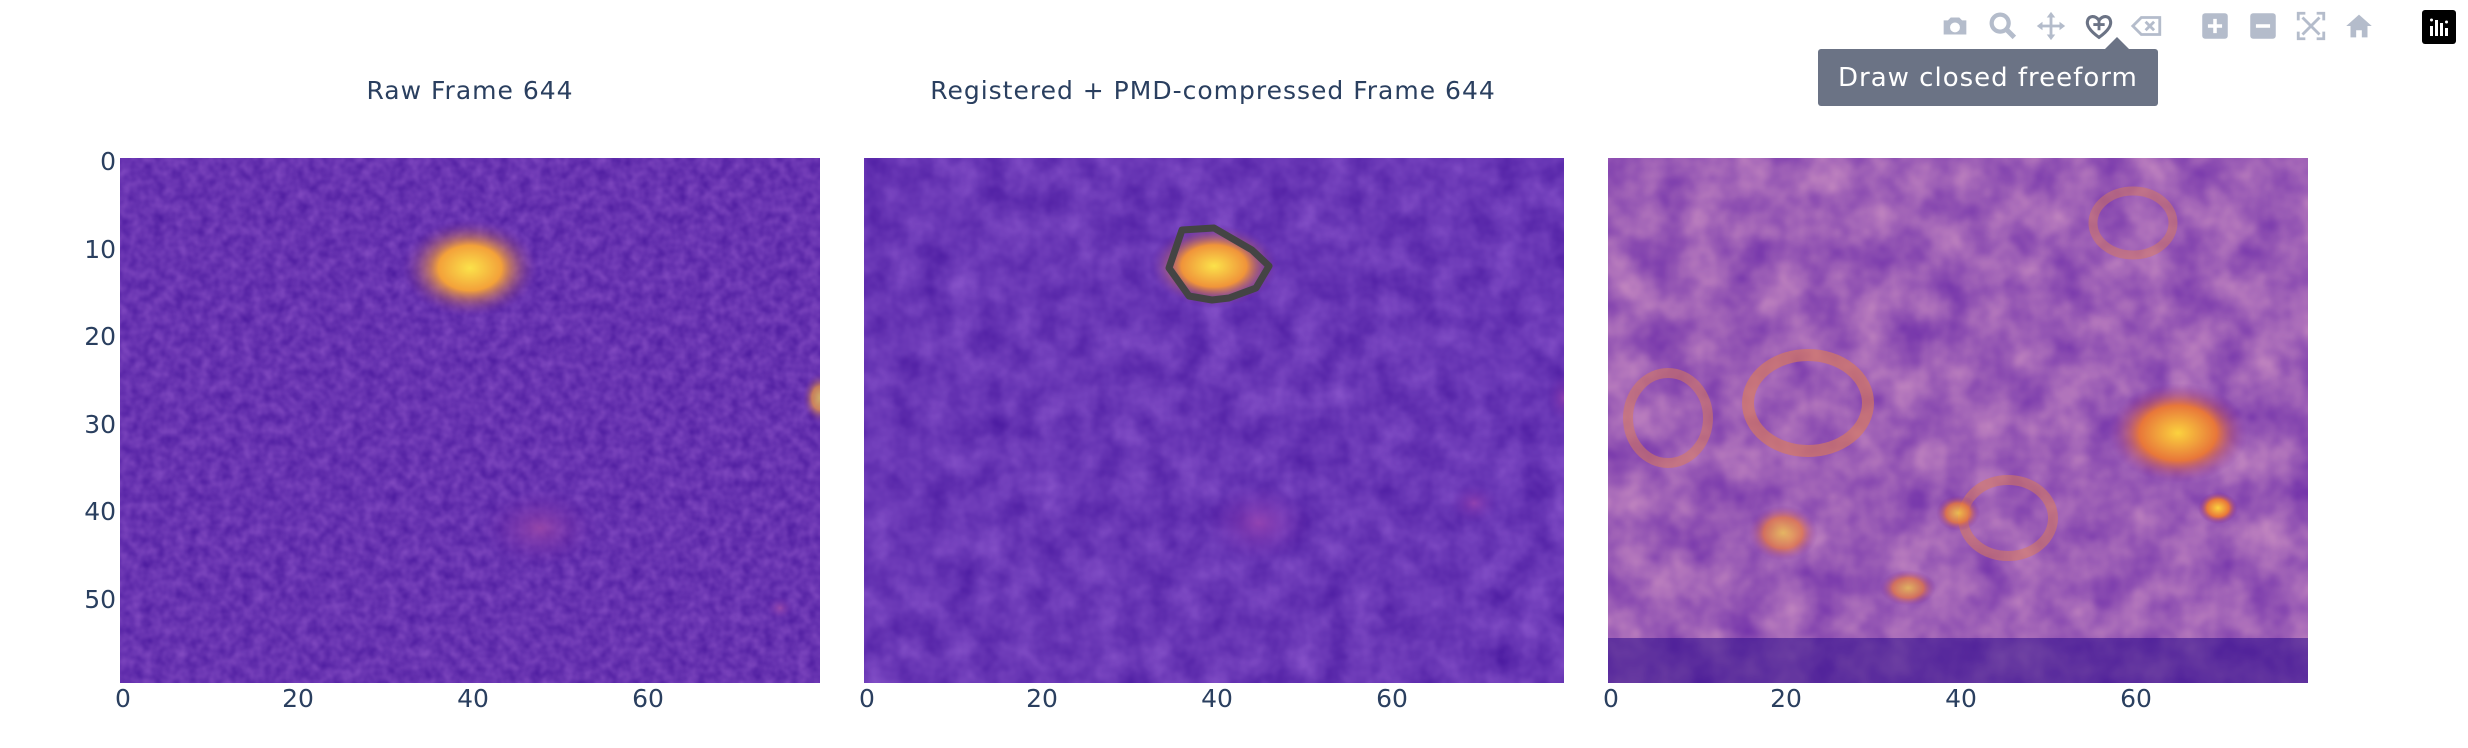  Describe the element at coordinates (2003, 26) in the screenshot. I see `zoom-icon` at that location.